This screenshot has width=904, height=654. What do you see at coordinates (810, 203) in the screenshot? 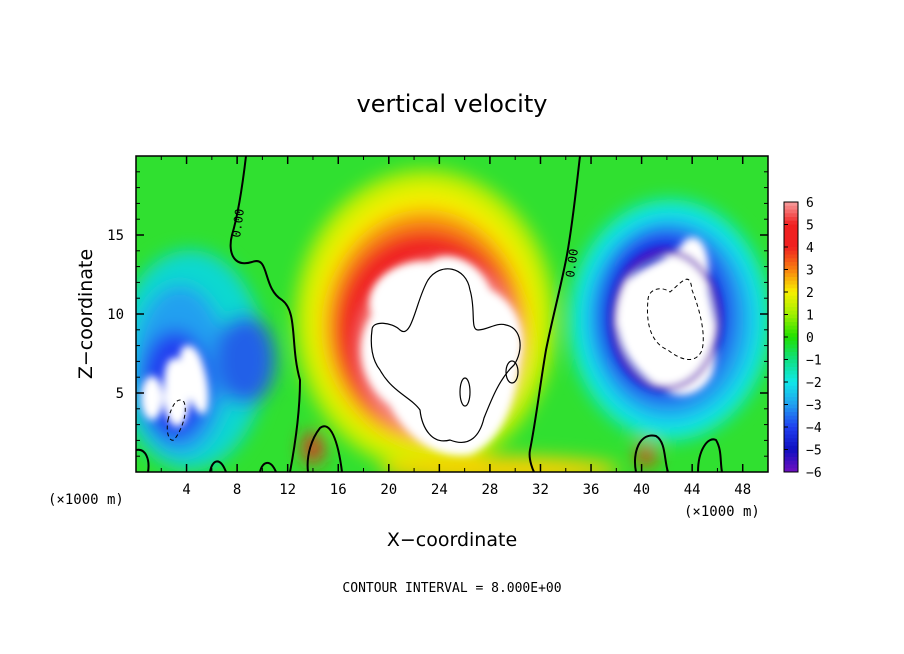
I see `colorbar-tick-label: 6` at bounding box center [810, 203].